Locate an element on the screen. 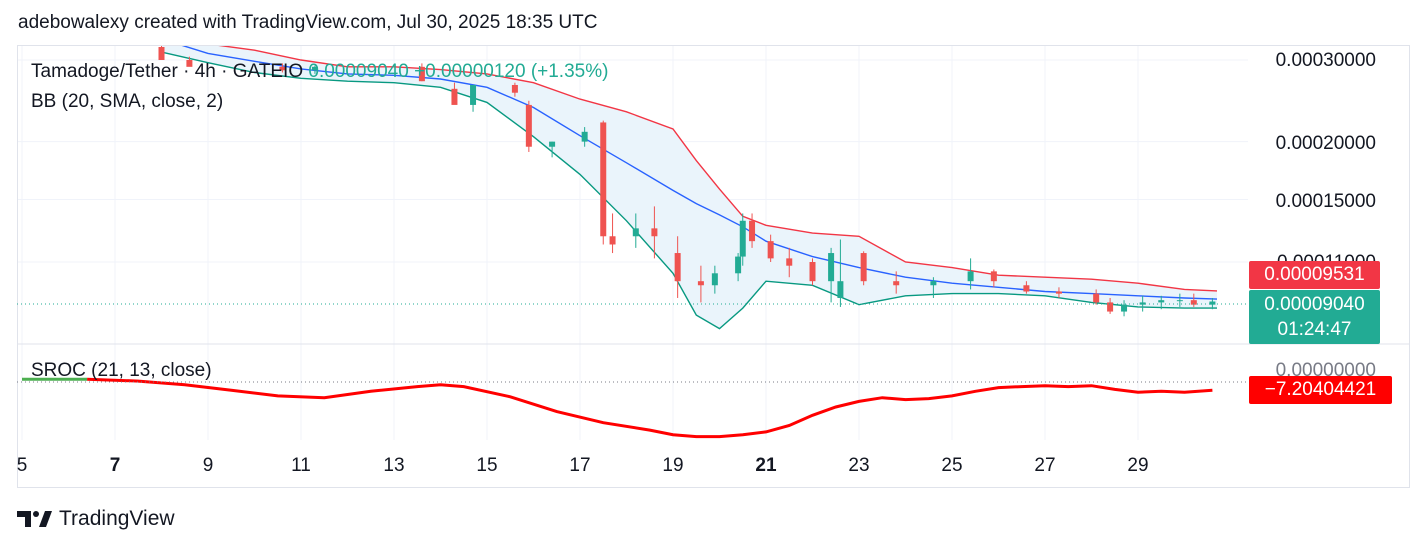  price-tick: 0.00020000 is located at coordinates (1325, 143).